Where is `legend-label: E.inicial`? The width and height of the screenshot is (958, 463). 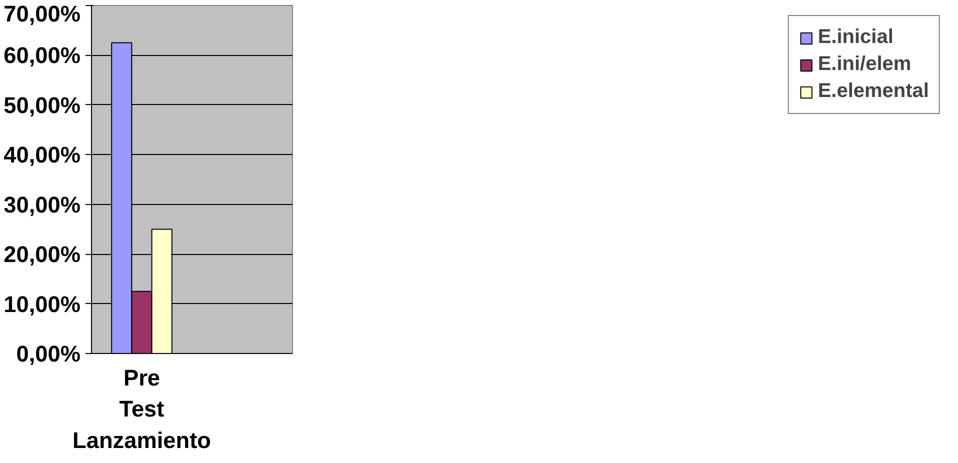
legend-label: E.inicial is located at coordinates (856, 37).